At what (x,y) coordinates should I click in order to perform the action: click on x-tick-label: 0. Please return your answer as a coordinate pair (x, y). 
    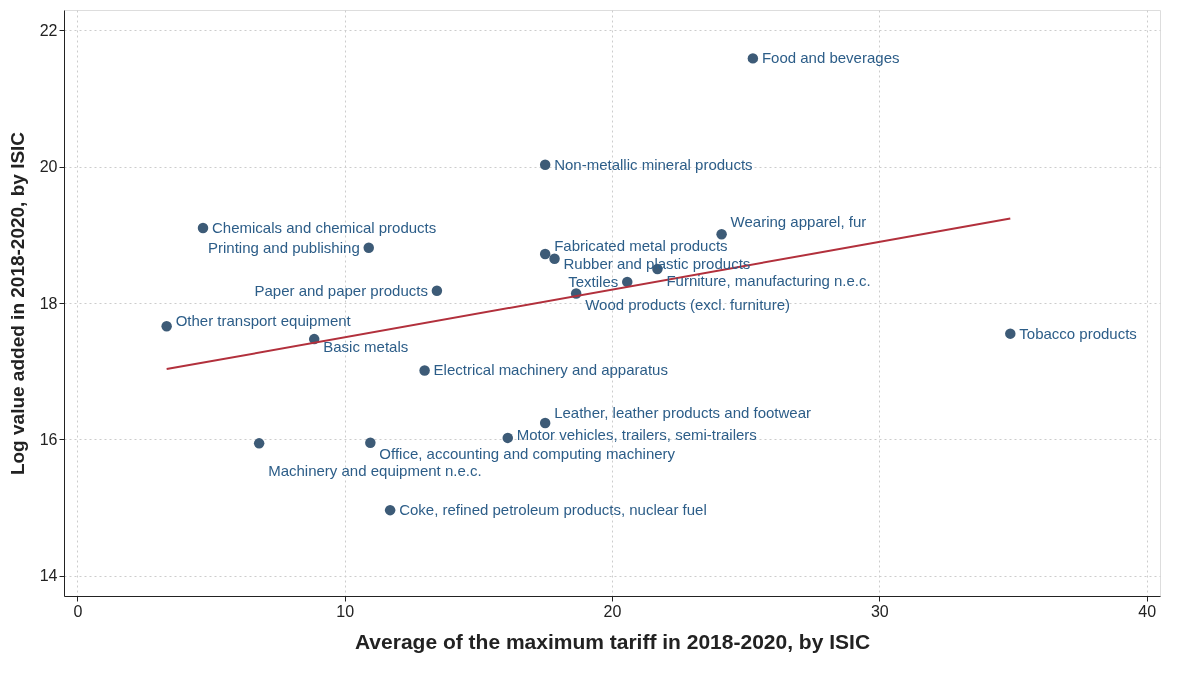
    Looking at the image, I should click on (78, 611).